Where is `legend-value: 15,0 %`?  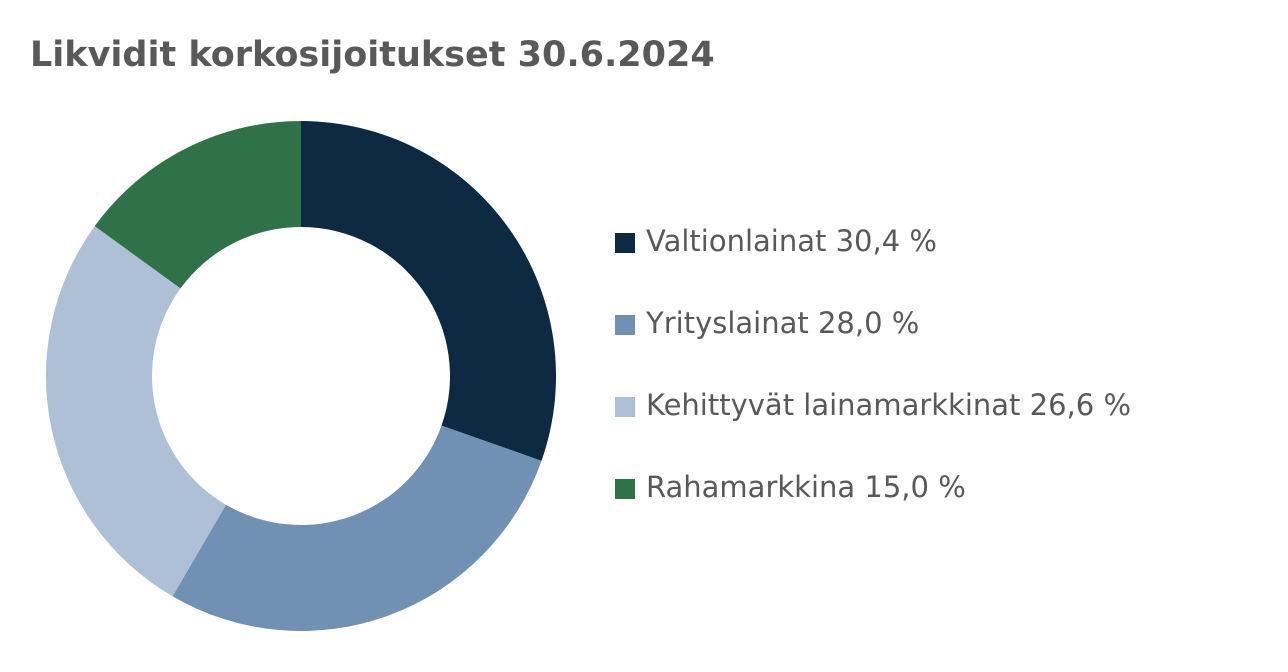 legend-value: 15,0 % is located at coordinates (914, 487).